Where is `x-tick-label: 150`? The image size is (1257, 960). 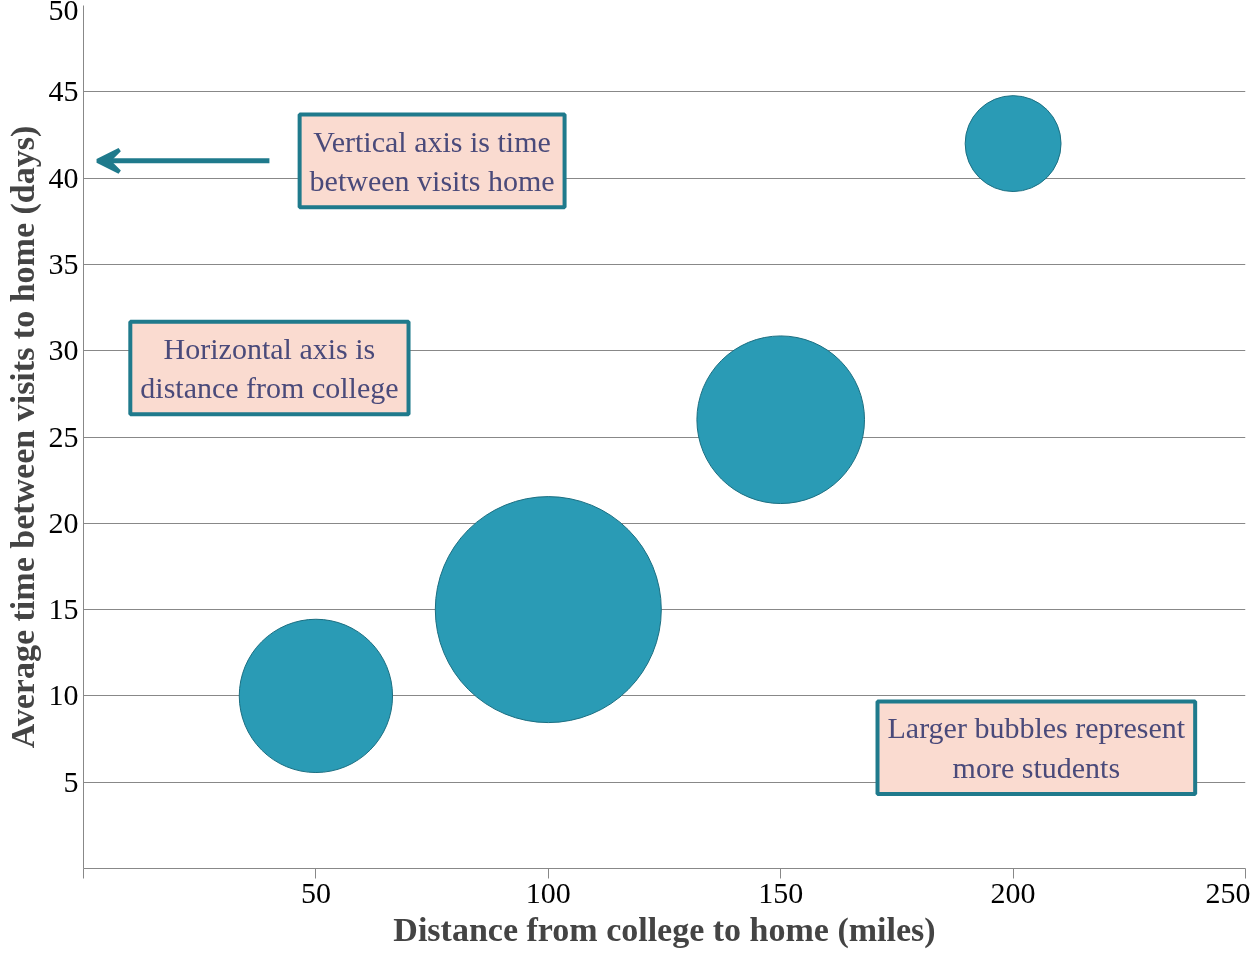
x-tick-label: 150 is located at coordinates (781, 892).